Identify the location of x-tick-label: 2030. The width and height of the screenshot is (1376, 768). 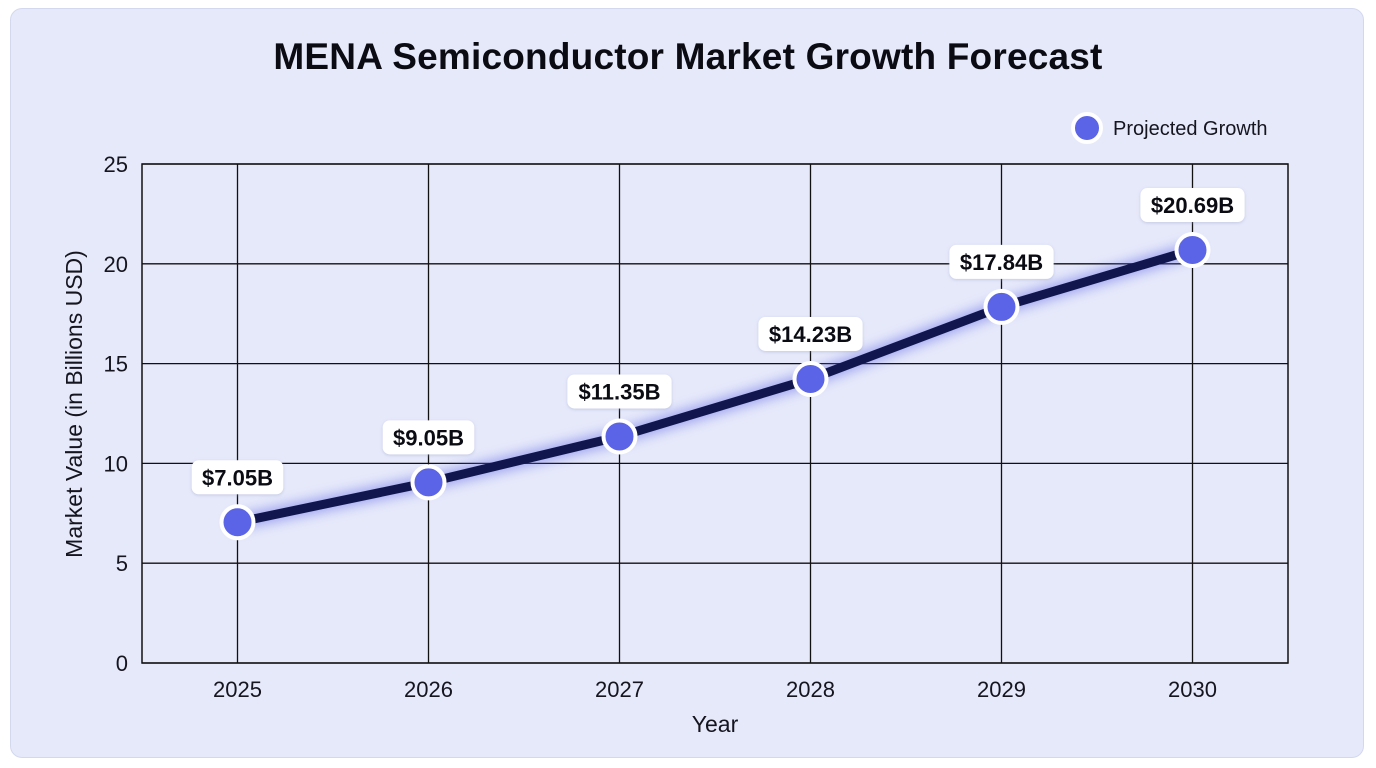
(1192, 689).